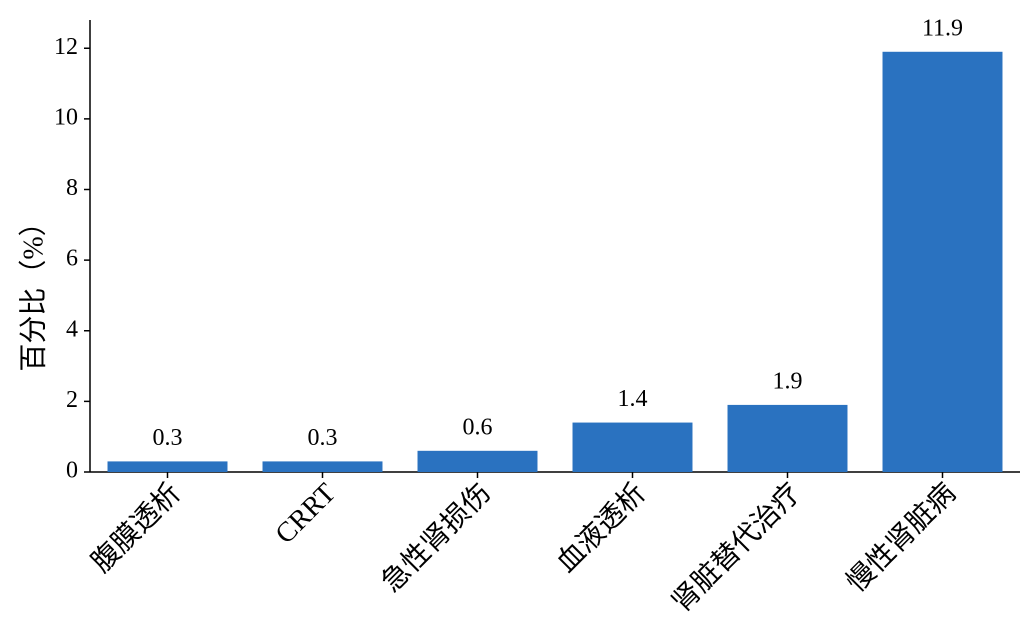 The width and height of the screenshot is (1023, 635). I want to click on y-tick-label: 4, so click(72, 329).